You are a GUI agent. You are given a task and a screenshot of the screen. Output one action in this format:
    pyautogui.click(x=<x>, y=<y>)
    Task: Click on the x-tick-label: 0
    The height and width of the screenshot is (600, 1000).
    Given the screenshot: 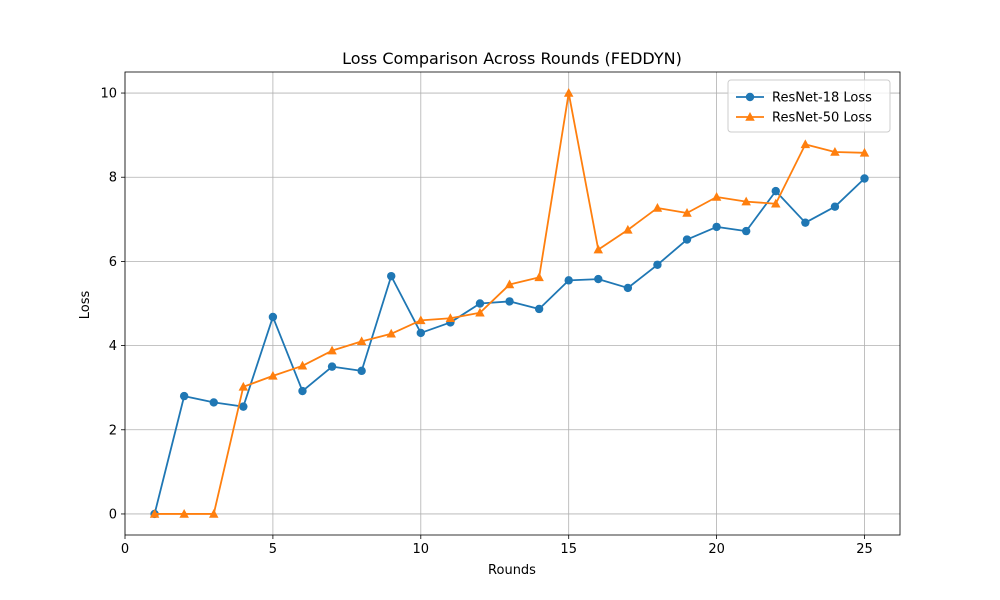 What is the action you would take?
    pyautogui.click(x=125, y=549)
    